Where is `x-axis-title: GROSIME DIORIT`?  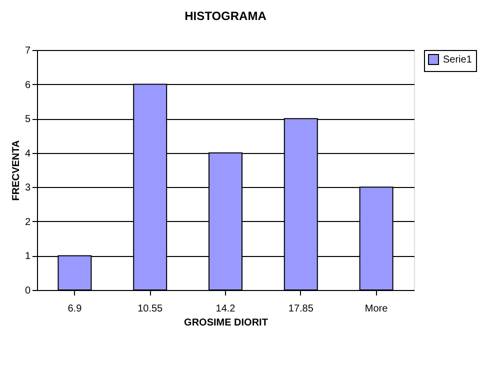 x-axis-title: GROSIME DIORIT is located at coordinates (226, 323).